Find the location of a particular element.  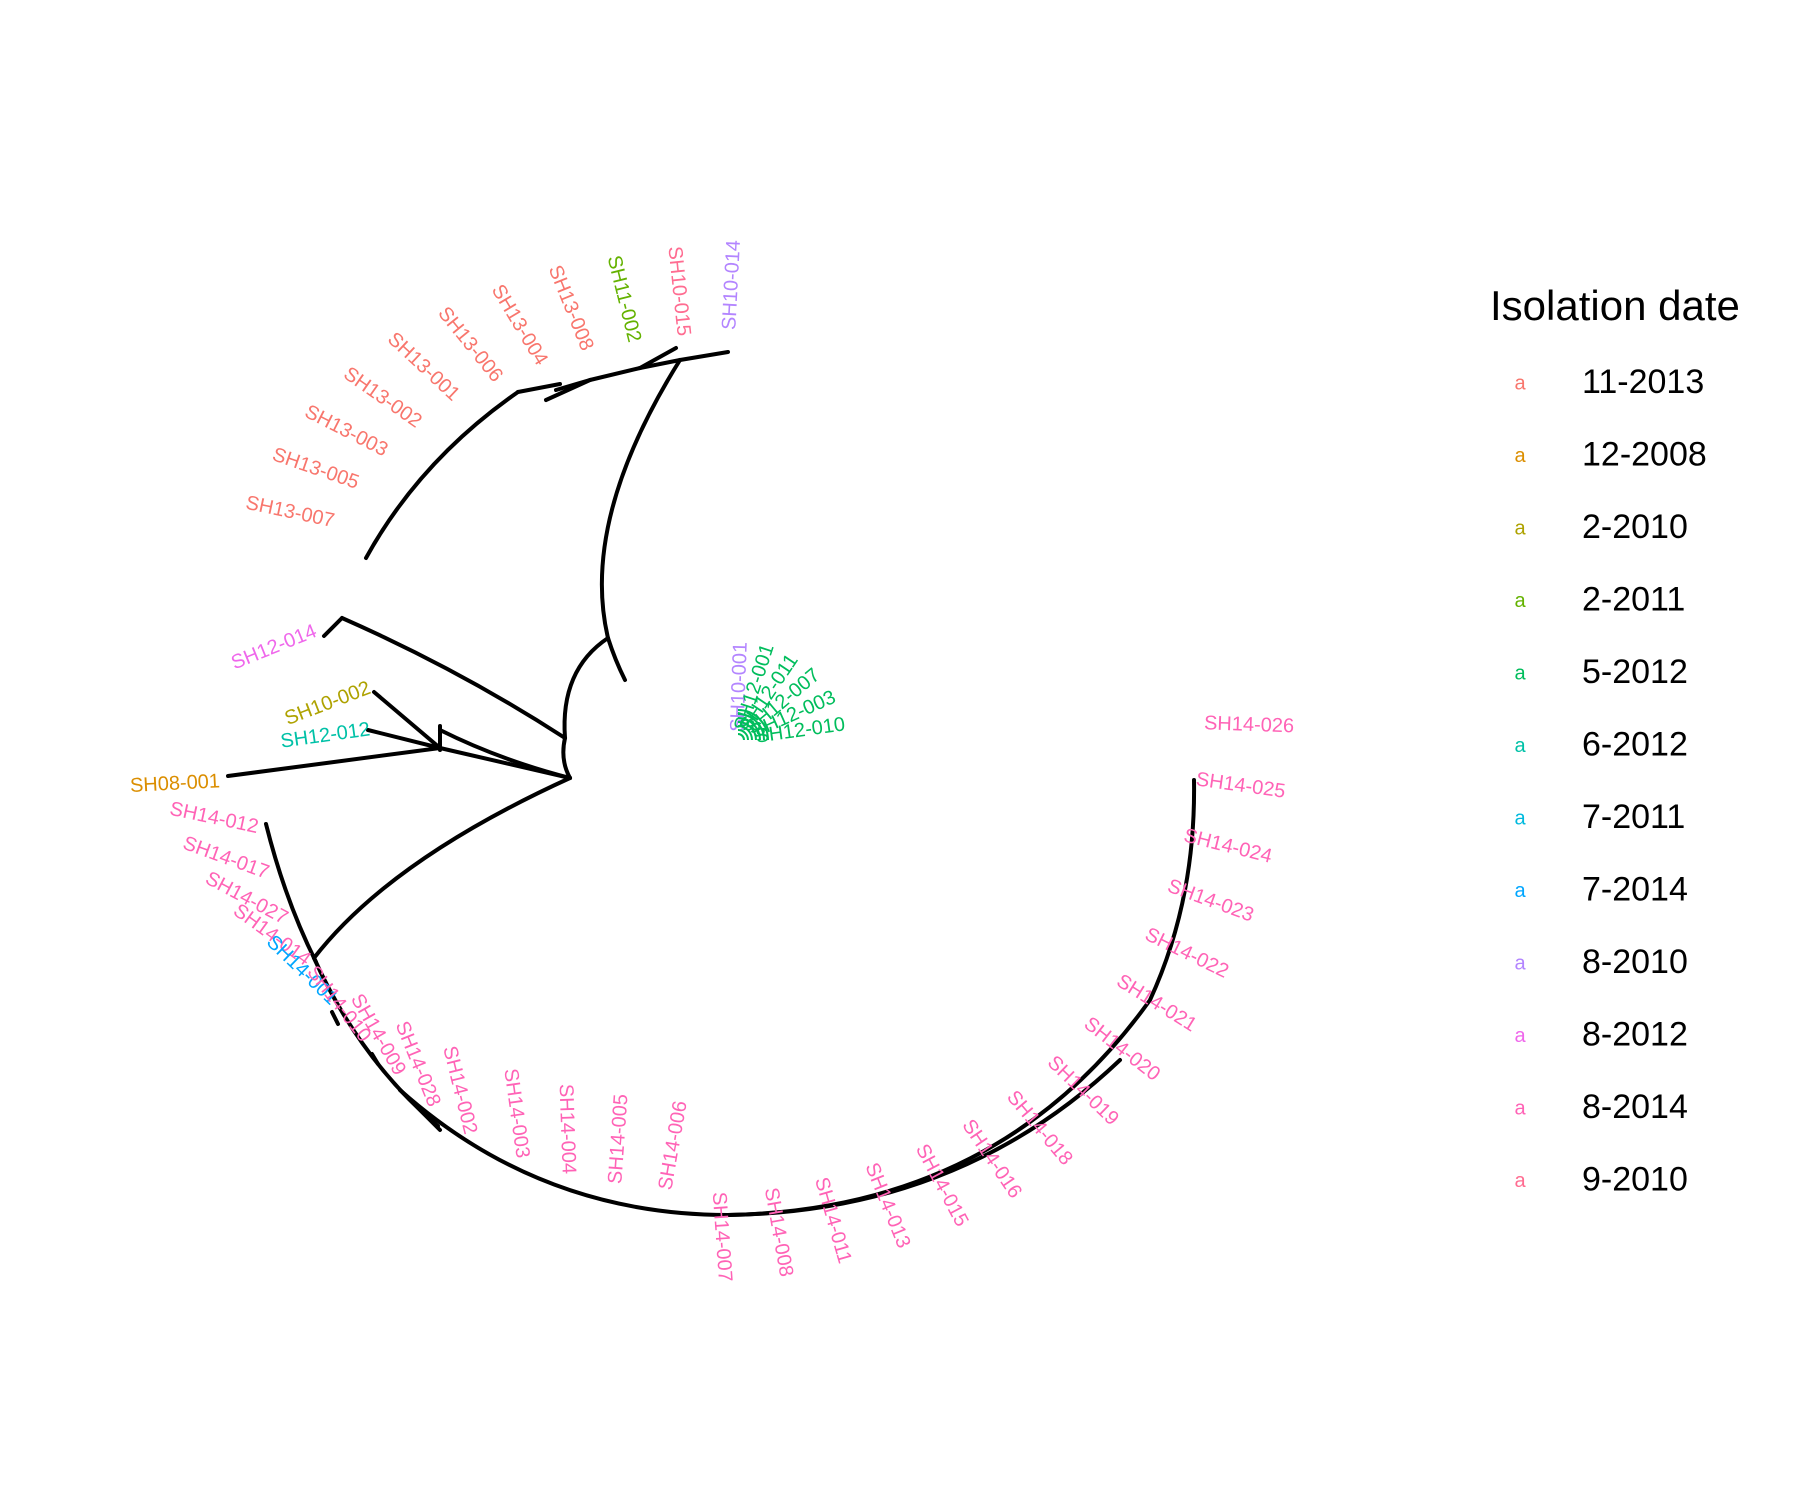

legend-label: 2-2011 is located at coordinates (1633, 599).